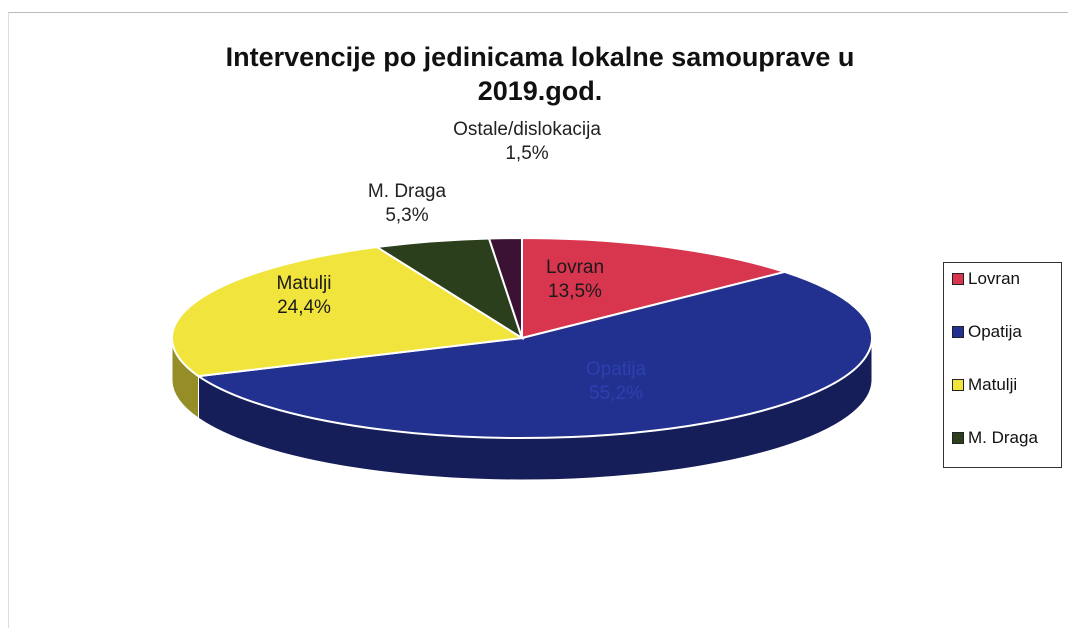 The image size is (1073, 632). What do you see at coordinates (304, 307) in the screenshot?
I see `data-label-value: 24,4%` at bounding box center [304, 307].